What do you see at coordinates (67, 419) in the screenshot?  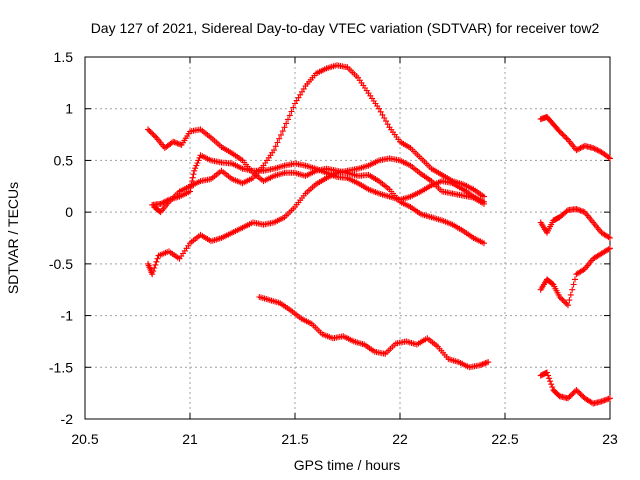 I see `y-tick-label: -2` at bounding box center [67, 419].